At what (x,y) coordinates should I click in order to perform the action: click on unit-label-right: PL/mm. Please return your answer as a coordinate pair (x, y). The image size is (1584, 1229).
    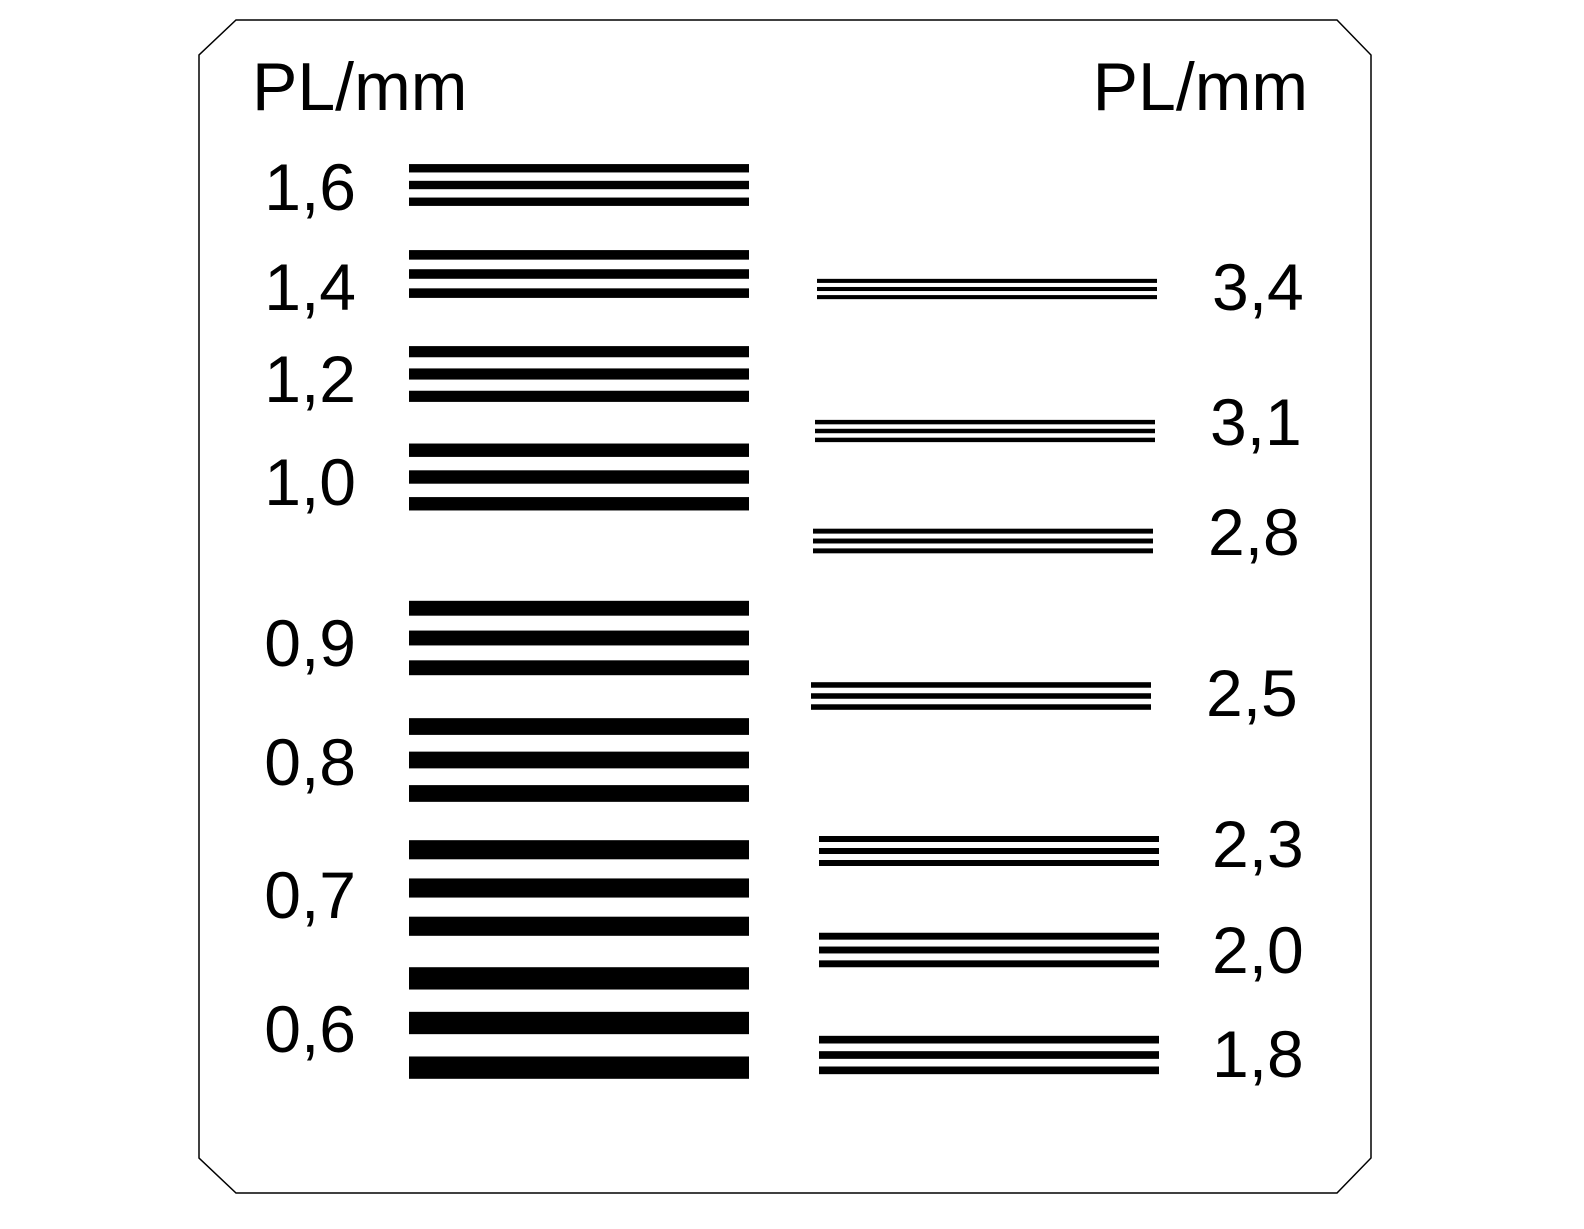
    Looking at the image, I should click on (1200, 87).